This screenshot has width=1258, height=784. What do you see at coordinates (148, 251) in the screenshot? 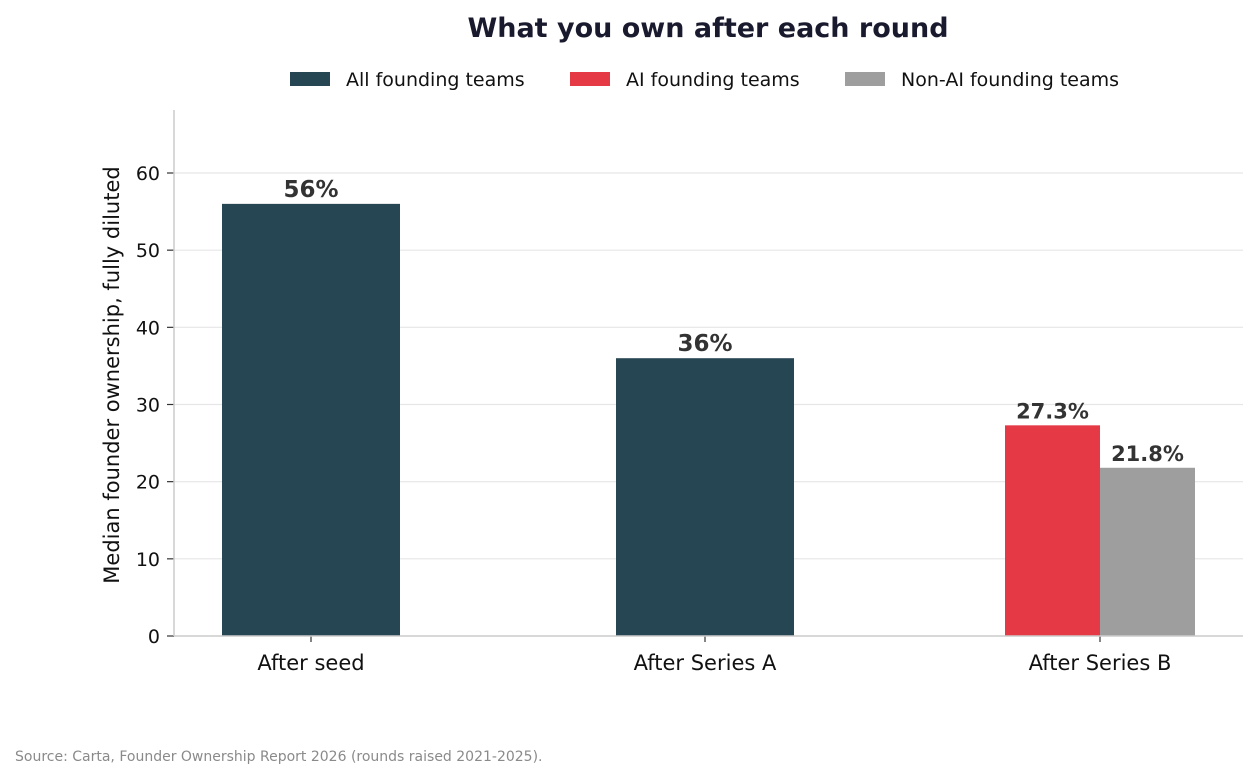
I see `y-tick-label: 50` at bounding box center [148, 251].